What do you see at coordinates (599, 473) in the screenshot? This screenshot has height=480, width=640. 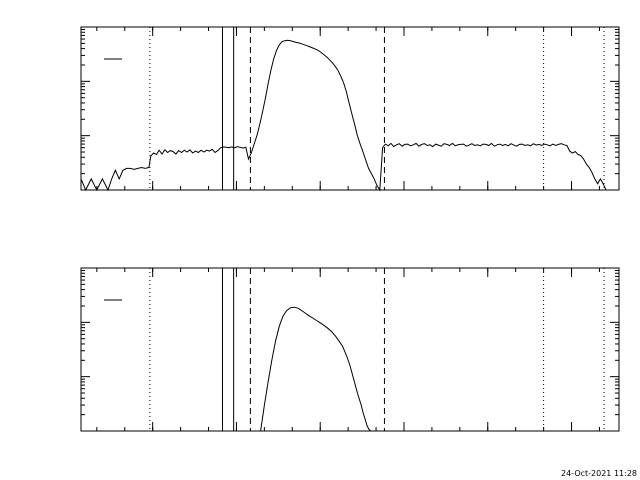 I see `timestamp: 24-Oct-2021 11:28` at bounding box center [599, 473].